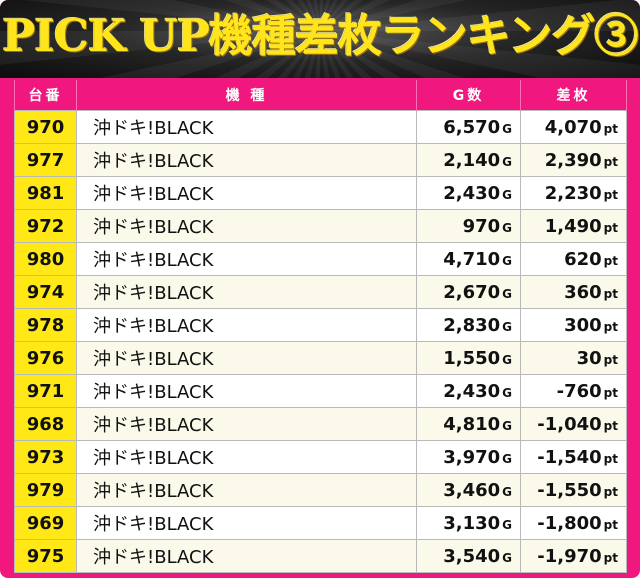 The image size is (640, 578). Describe the element at coordinates (45, 292) in the screenshot. I see `row-number: 974` at that location.